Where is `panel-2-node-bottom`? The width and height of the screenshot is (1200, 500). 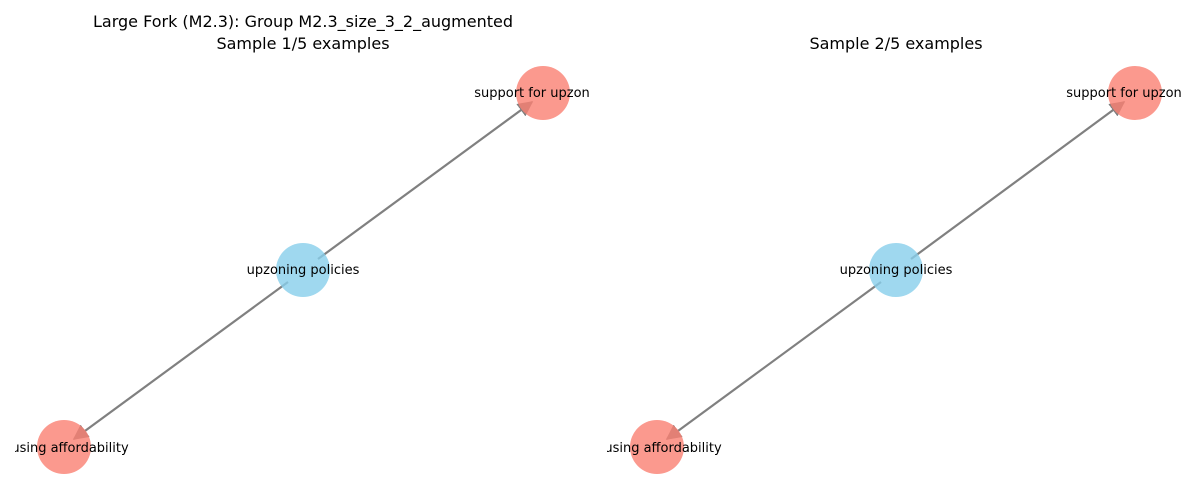
panel-2-node-bottom is located at coordinates (657, 447).